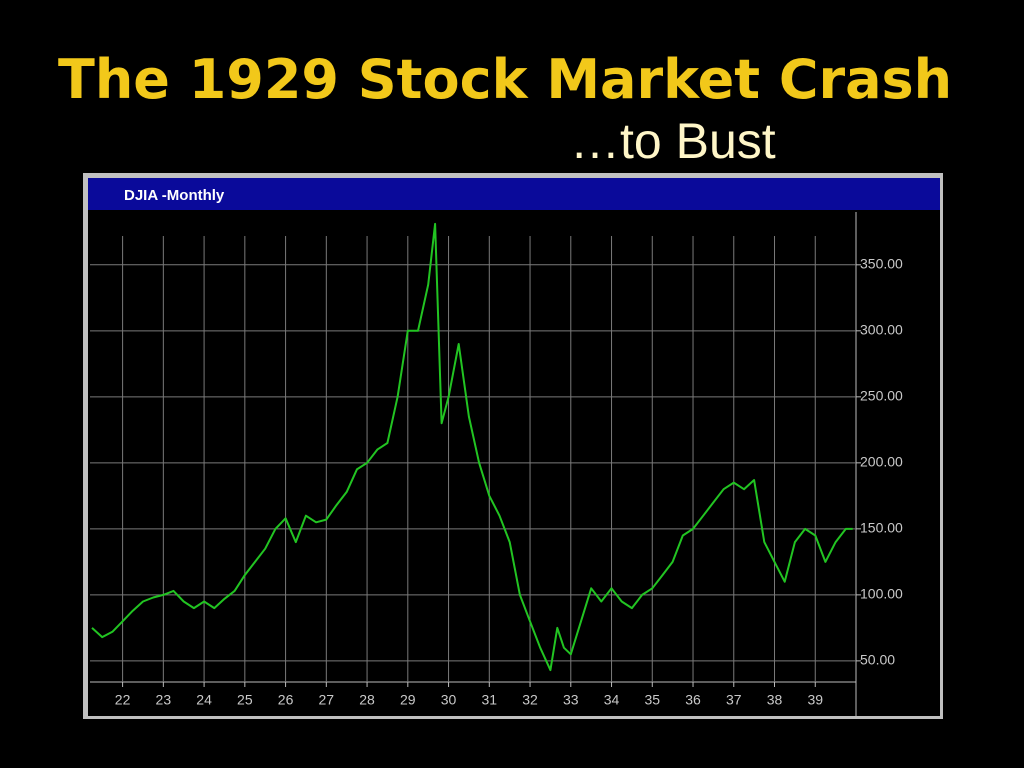 Image resolution: width=1024 pixels, height=768 pixels. I want to click on x-tick-label: 34, so click(612, 700).